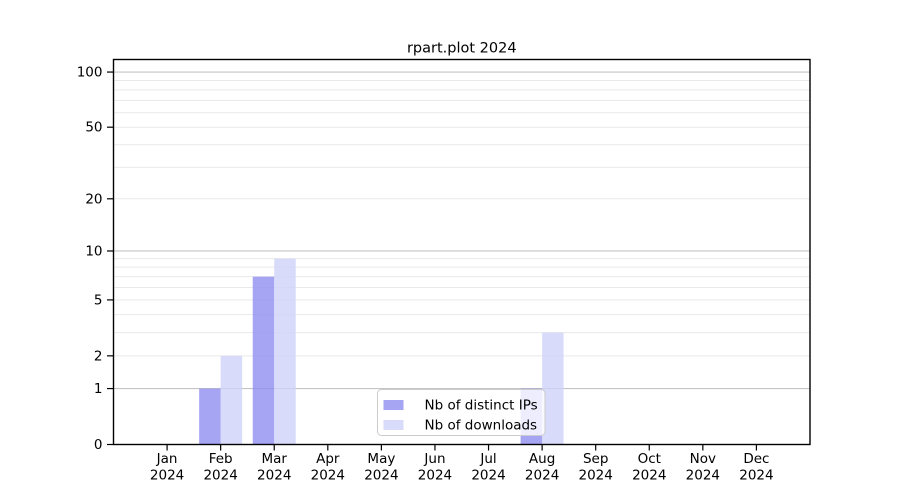 This screenshot has height=500, width=900. I want to click on bar-feb-nb-of-downloads, so click(231, 400).